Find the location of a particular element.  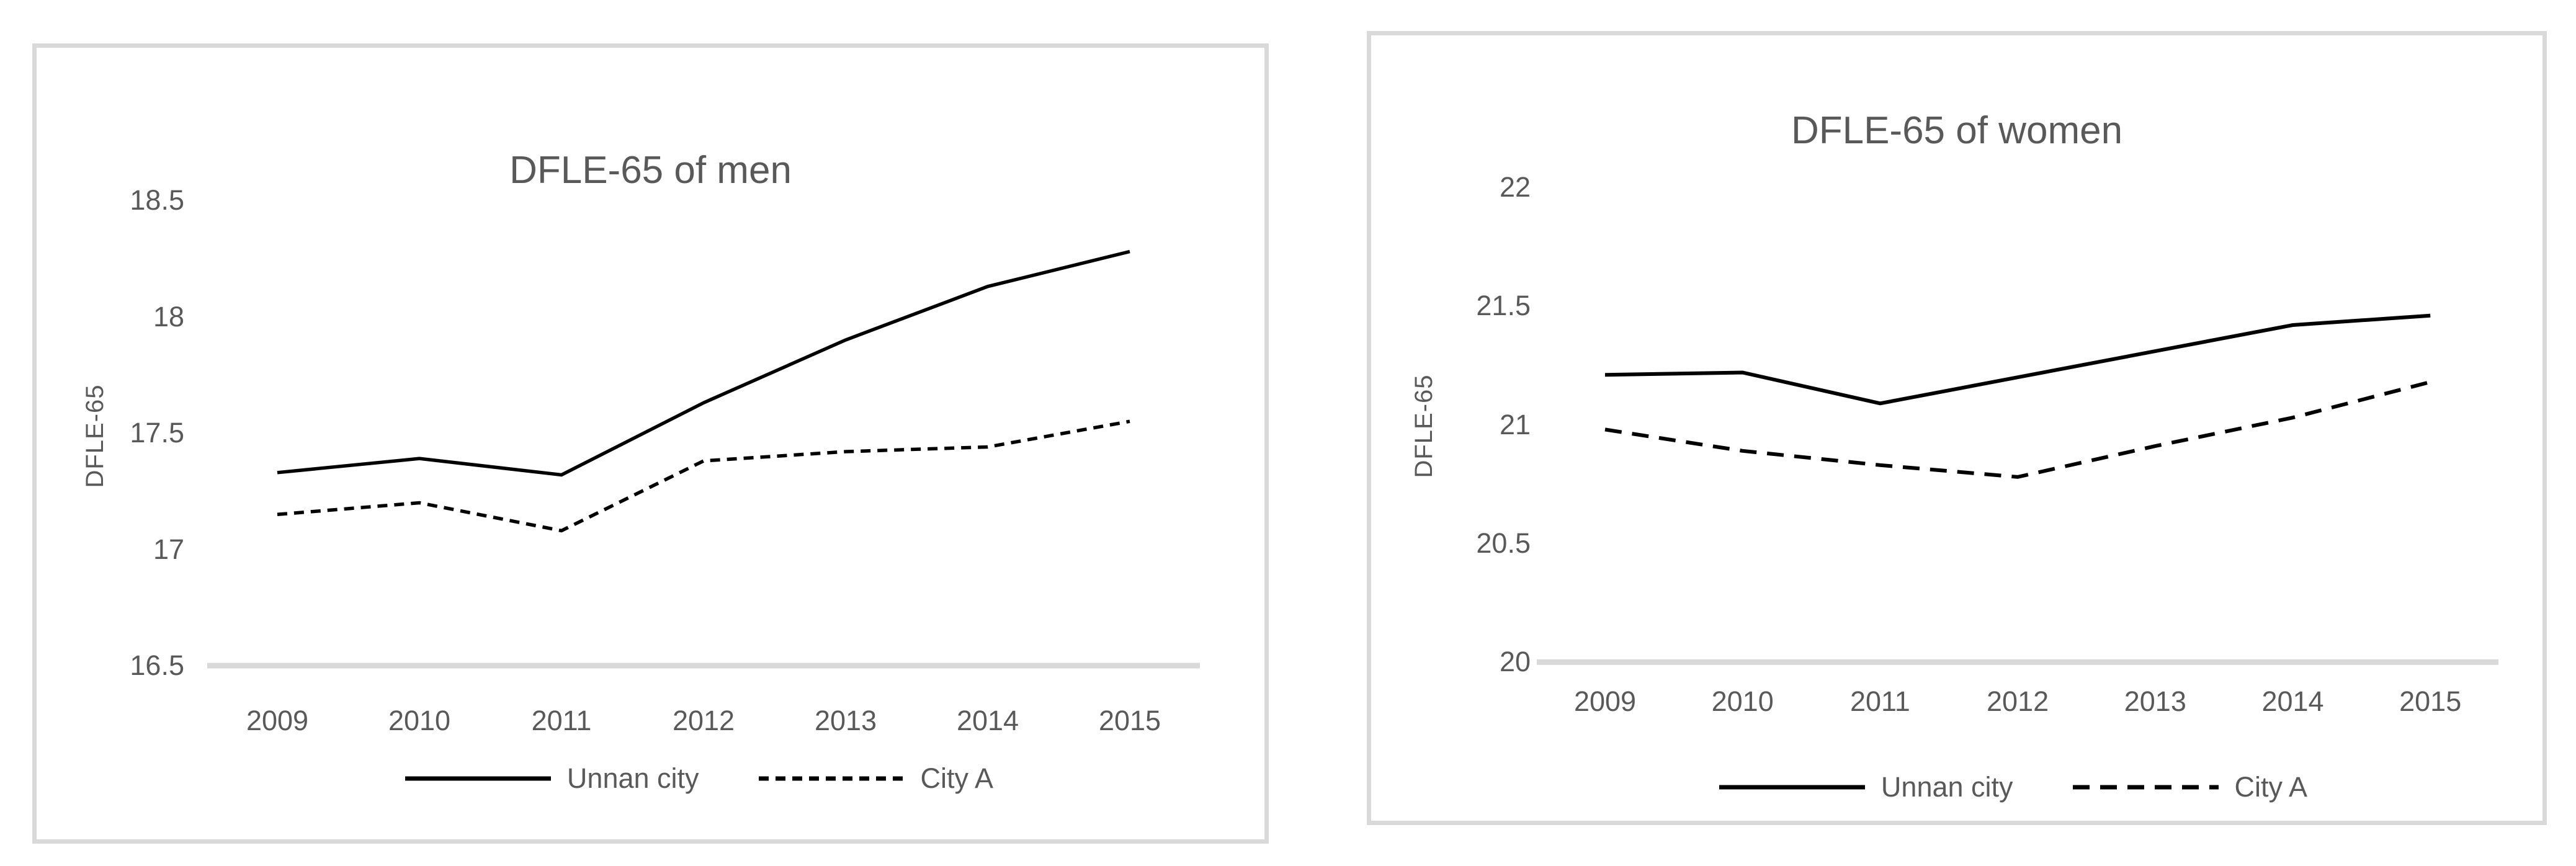

y-tick-label: 17.5 is located at coordinates (157, 433).